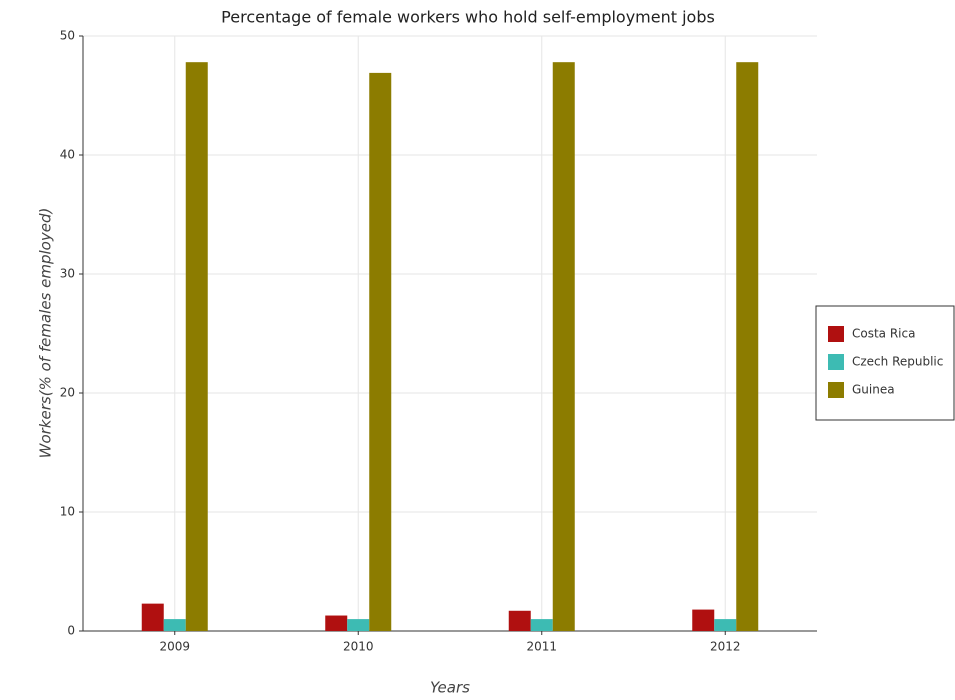 This screenshot has width=955, height=700. What do you see at coordinates (174, 647) in the screenshot?
I see `x-tick-label: 2009` at bounding box center [174, 647].